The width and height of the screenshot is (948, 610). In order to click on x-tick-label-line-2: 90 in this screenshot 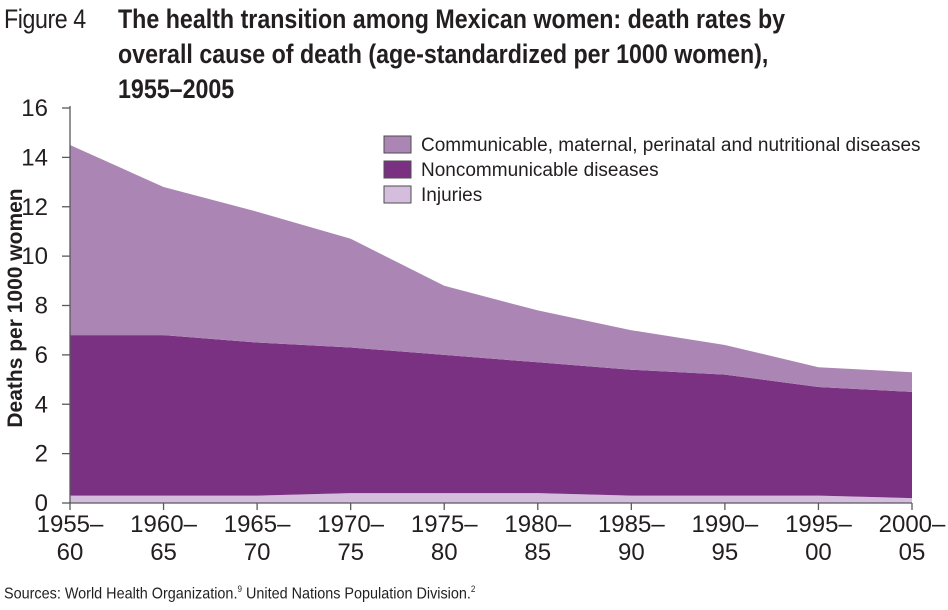, I will do `click(631, 552)`.